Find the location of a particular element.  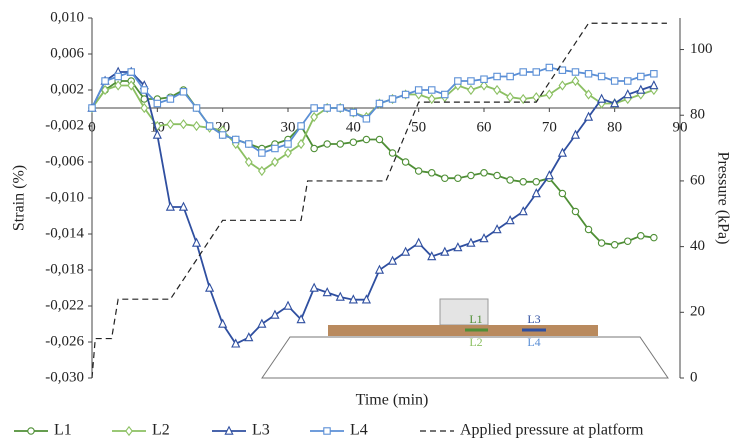

strip is located at coordinates (463, 330).